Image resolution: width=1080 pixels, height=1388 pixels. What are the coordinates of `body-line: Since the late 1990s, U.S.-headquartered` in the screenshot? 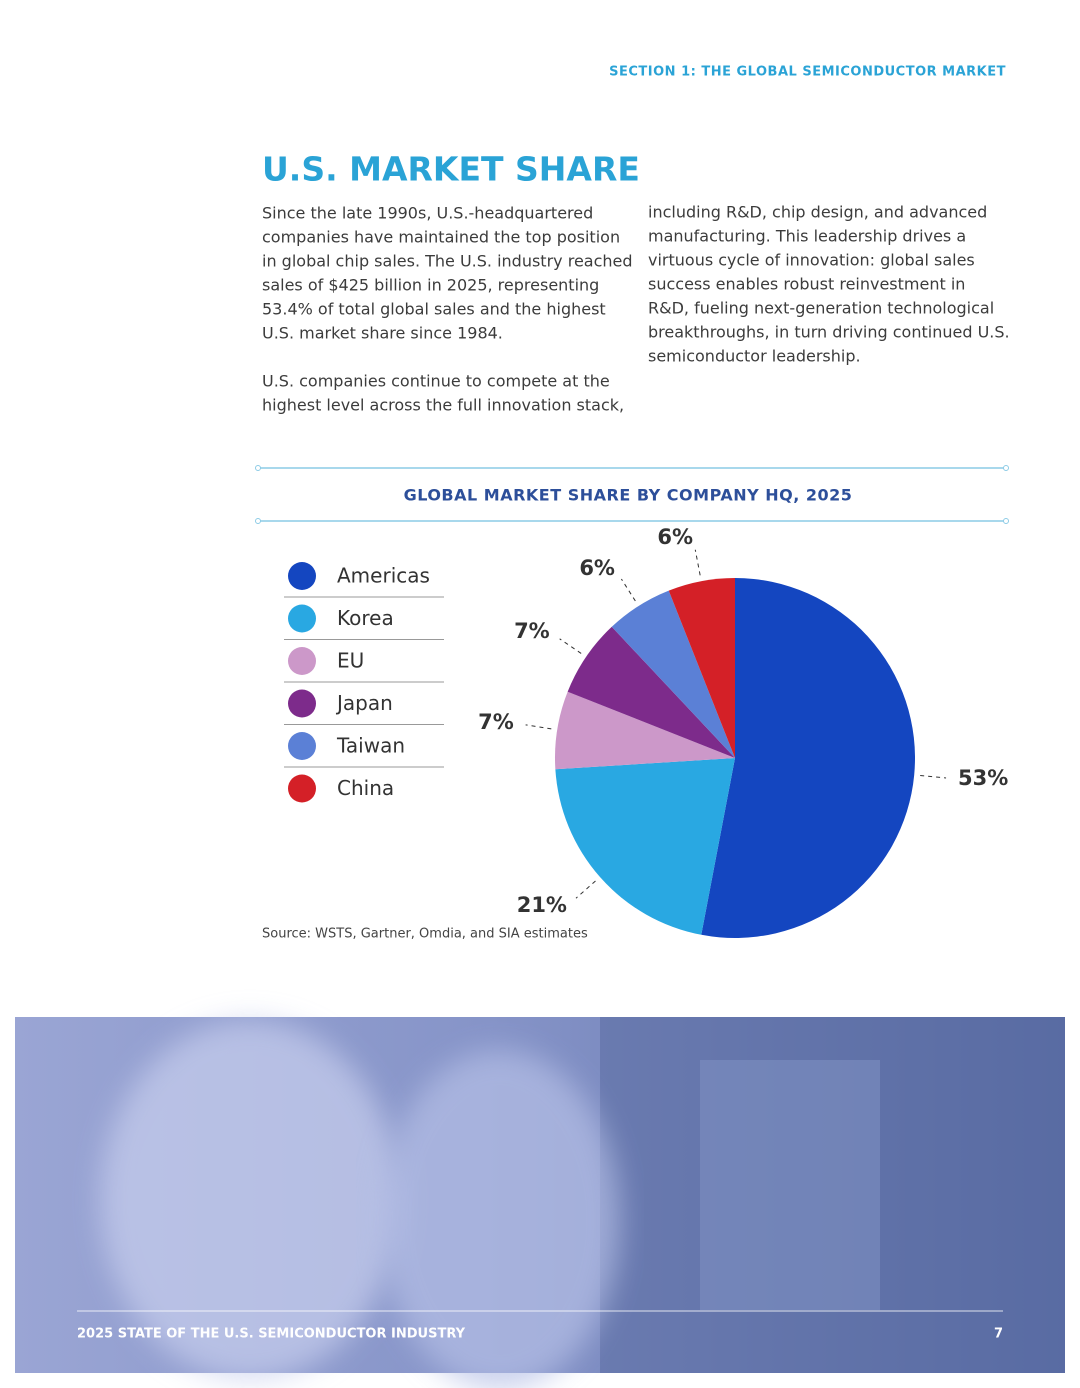 It's located at (427, 213).